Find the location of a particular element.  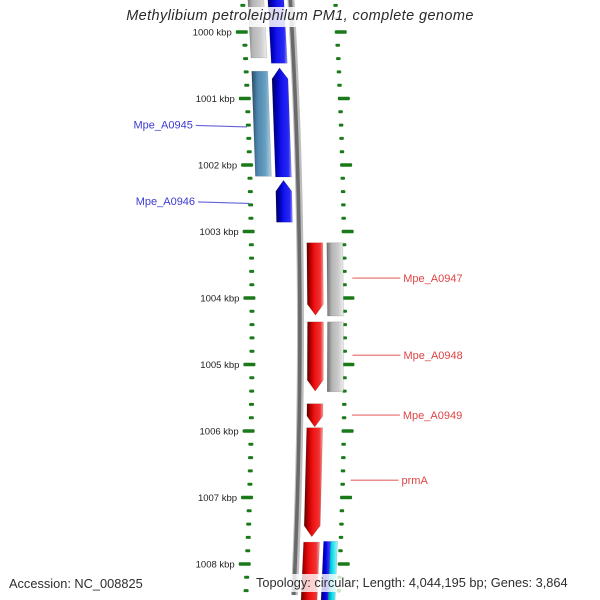

gene-arrow-Mpe_A0946 is located at coordinates (284, 201).